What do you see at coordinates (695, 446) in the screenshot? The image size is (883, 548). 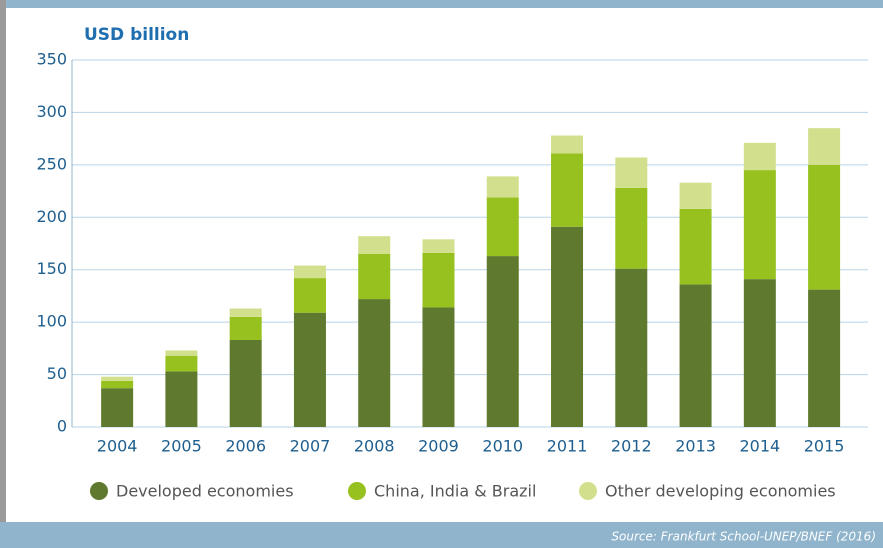 I see `x-tick-label: 2013` at bounding box center [695, 446].